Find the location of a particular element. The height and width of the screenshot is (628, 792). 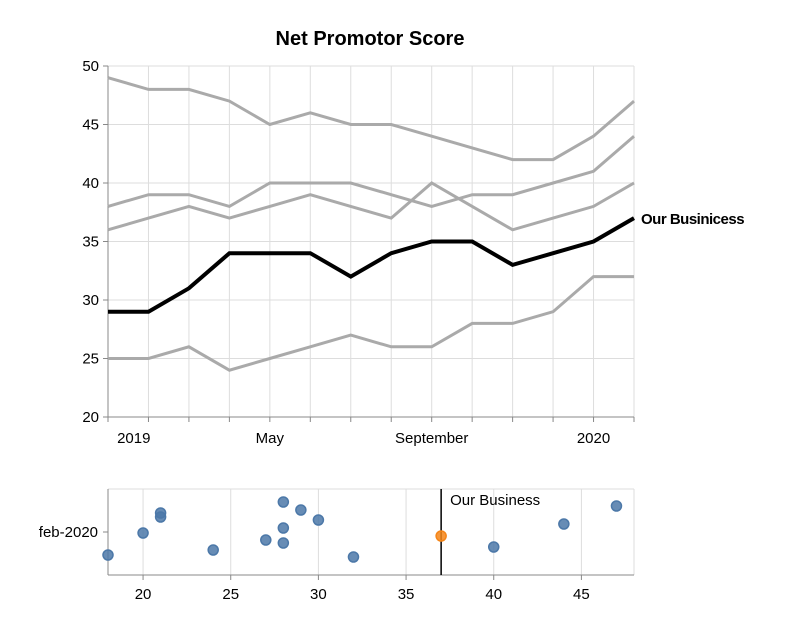

series-end-label: Our Businicess is located at coordinates (692, 219).